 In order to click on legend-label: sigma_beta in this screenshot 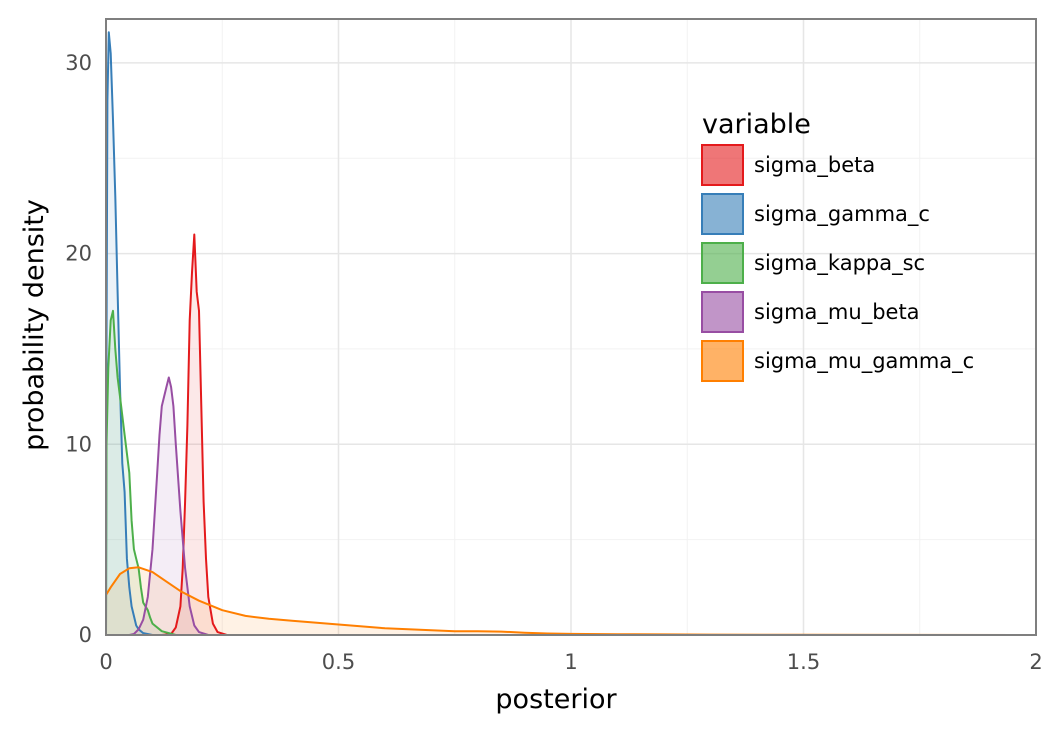, I will do `click(814, 165)`.